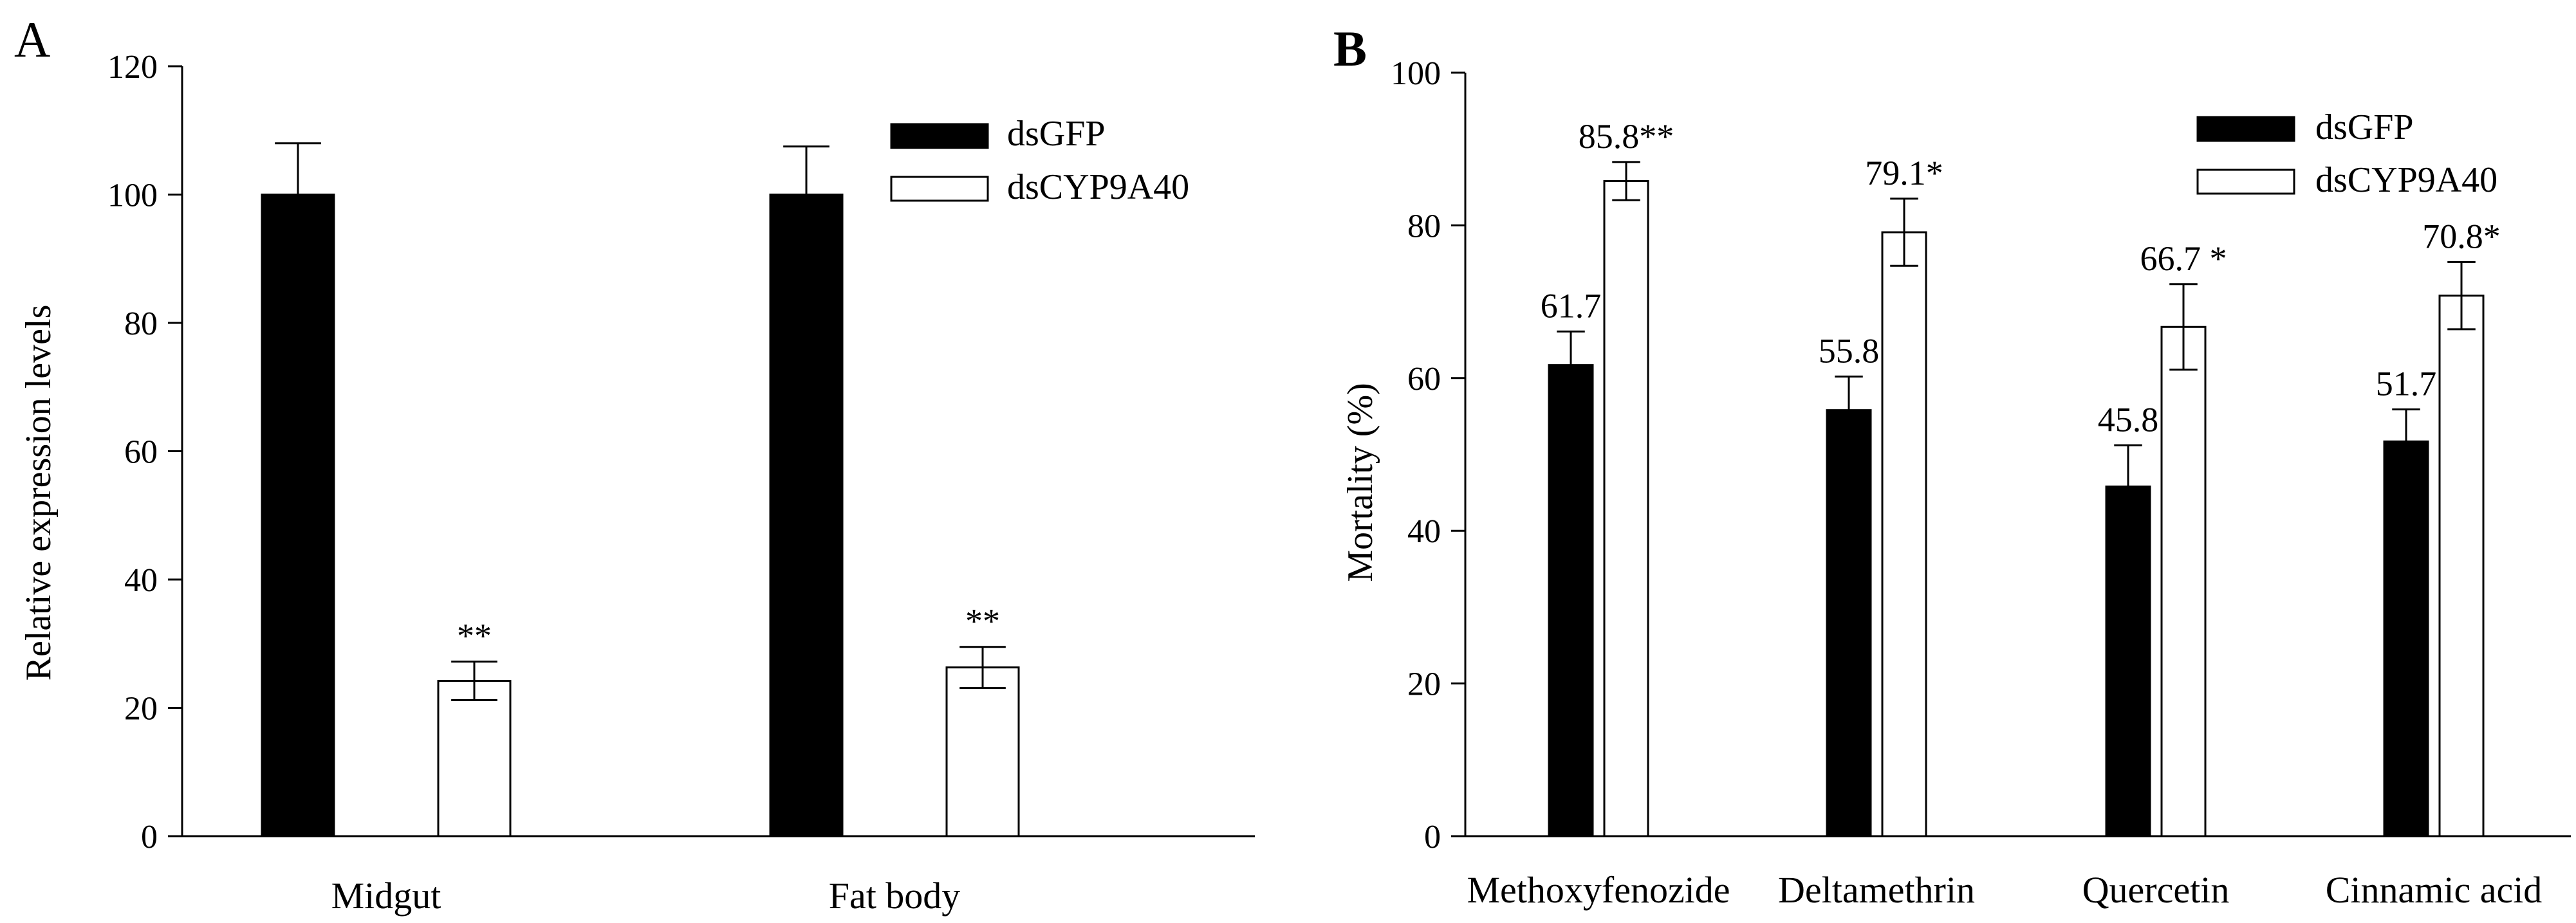 This screenshot has width=2576, height=923. Describe the element at coordinates (1849, 350) in the screenshot. I see `data-label: 55.8` at that location.